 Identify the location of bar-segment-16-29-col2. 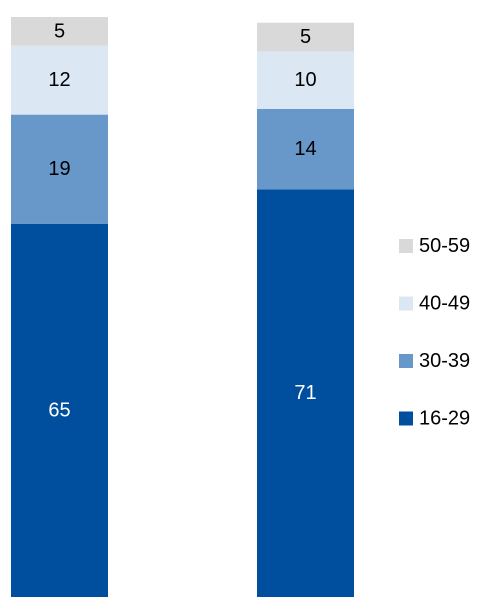
(305, 393).